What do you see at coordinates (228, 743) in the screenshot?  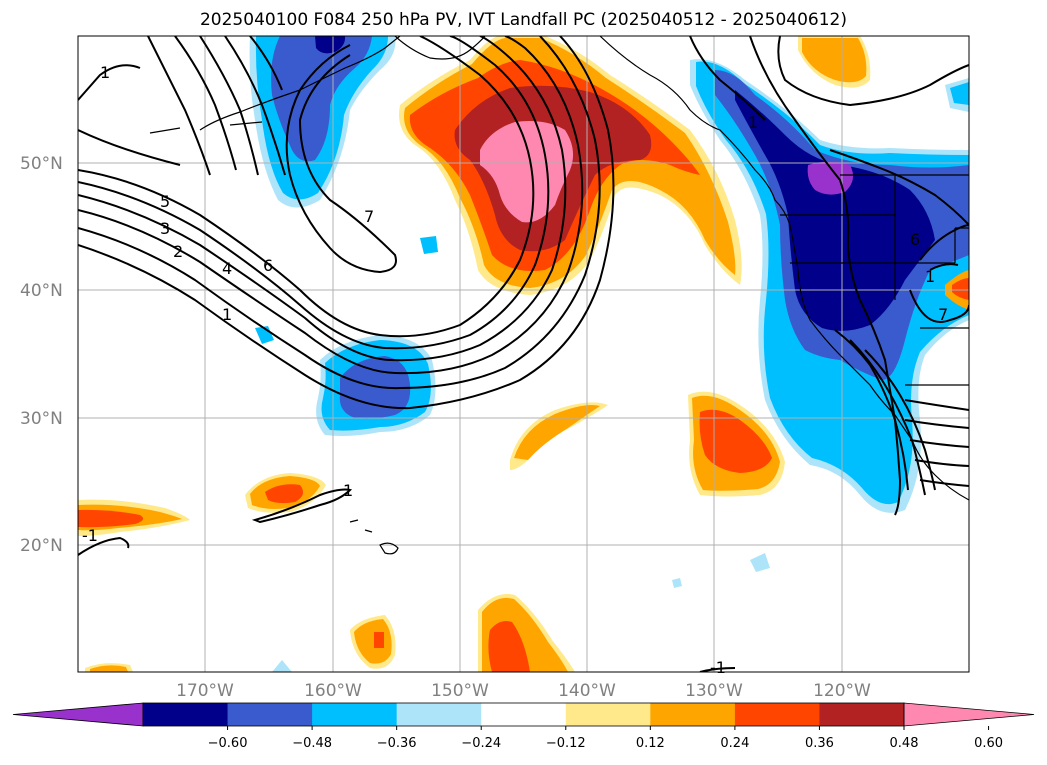 I see `colorbar-tick-label: −0.60` at bounding box center [228, 743].